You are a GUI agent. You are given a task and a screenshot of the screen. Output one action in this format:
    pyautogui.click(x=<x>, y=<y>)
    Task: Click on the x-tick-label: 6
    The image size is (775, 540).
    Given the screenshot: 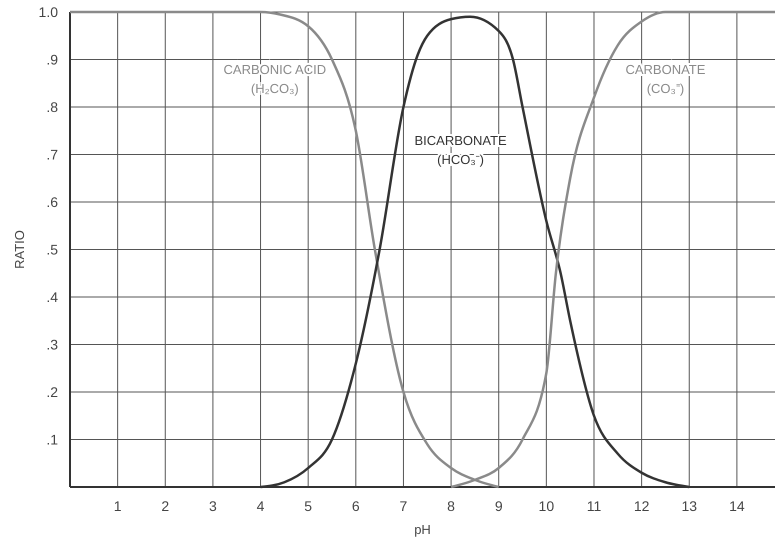 What is the action you would take?
    pyautogui.click(x=356, y=506)
    